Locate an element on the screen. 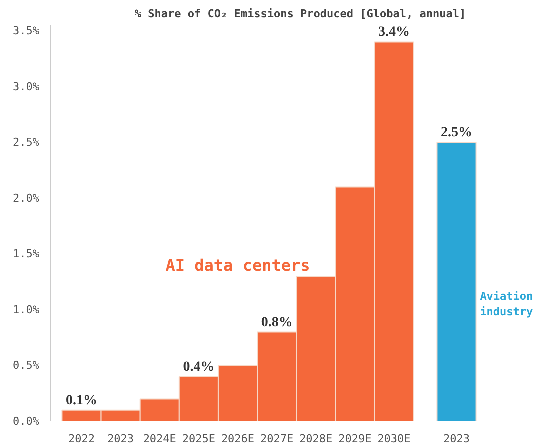 The height and width of the screenshot is (448, 555). x-tick-label: 2030E is located at coordinates (394, 439).